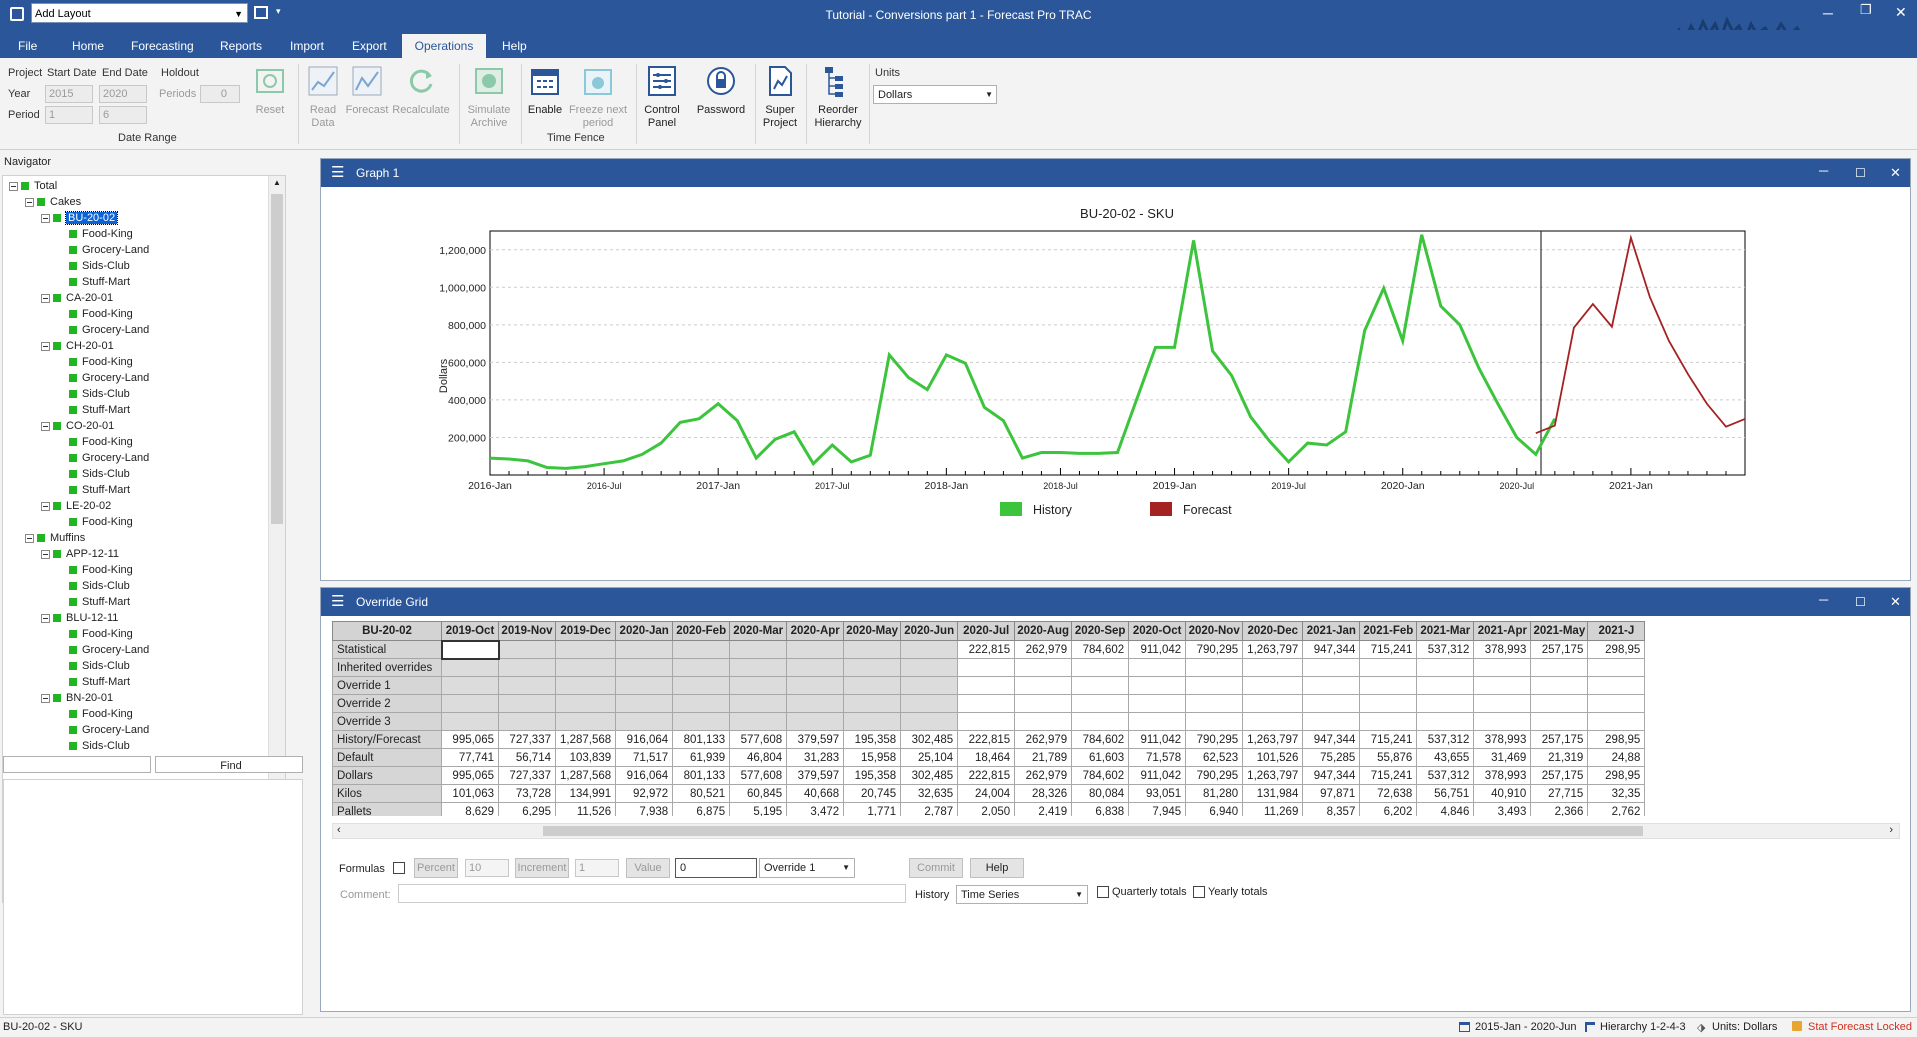  Describe the element at coordinates (276, 539) in the screenshot. I see `tree-scrollbar: ▲ ▼` at that location.